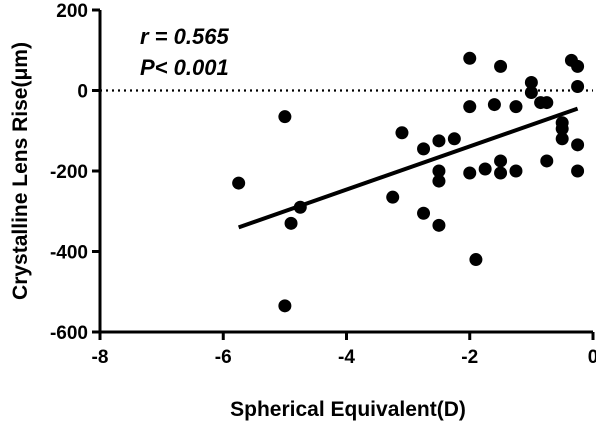 The image size is (596, 423). Describe the element at coordinates (346, 357) in the screenshot. I see `x-tick-label: -4` at that location.